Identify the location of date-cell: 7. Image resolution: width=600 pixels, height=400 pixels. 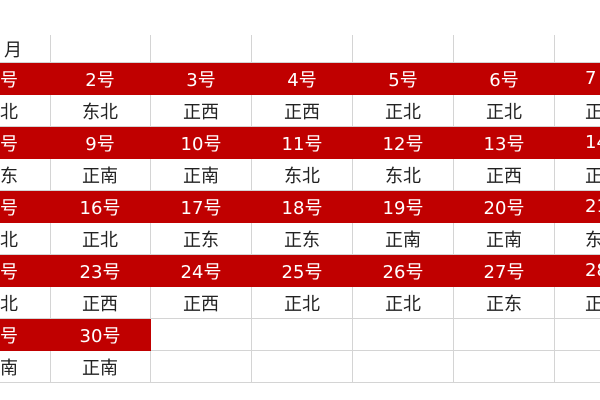
(577, 79).